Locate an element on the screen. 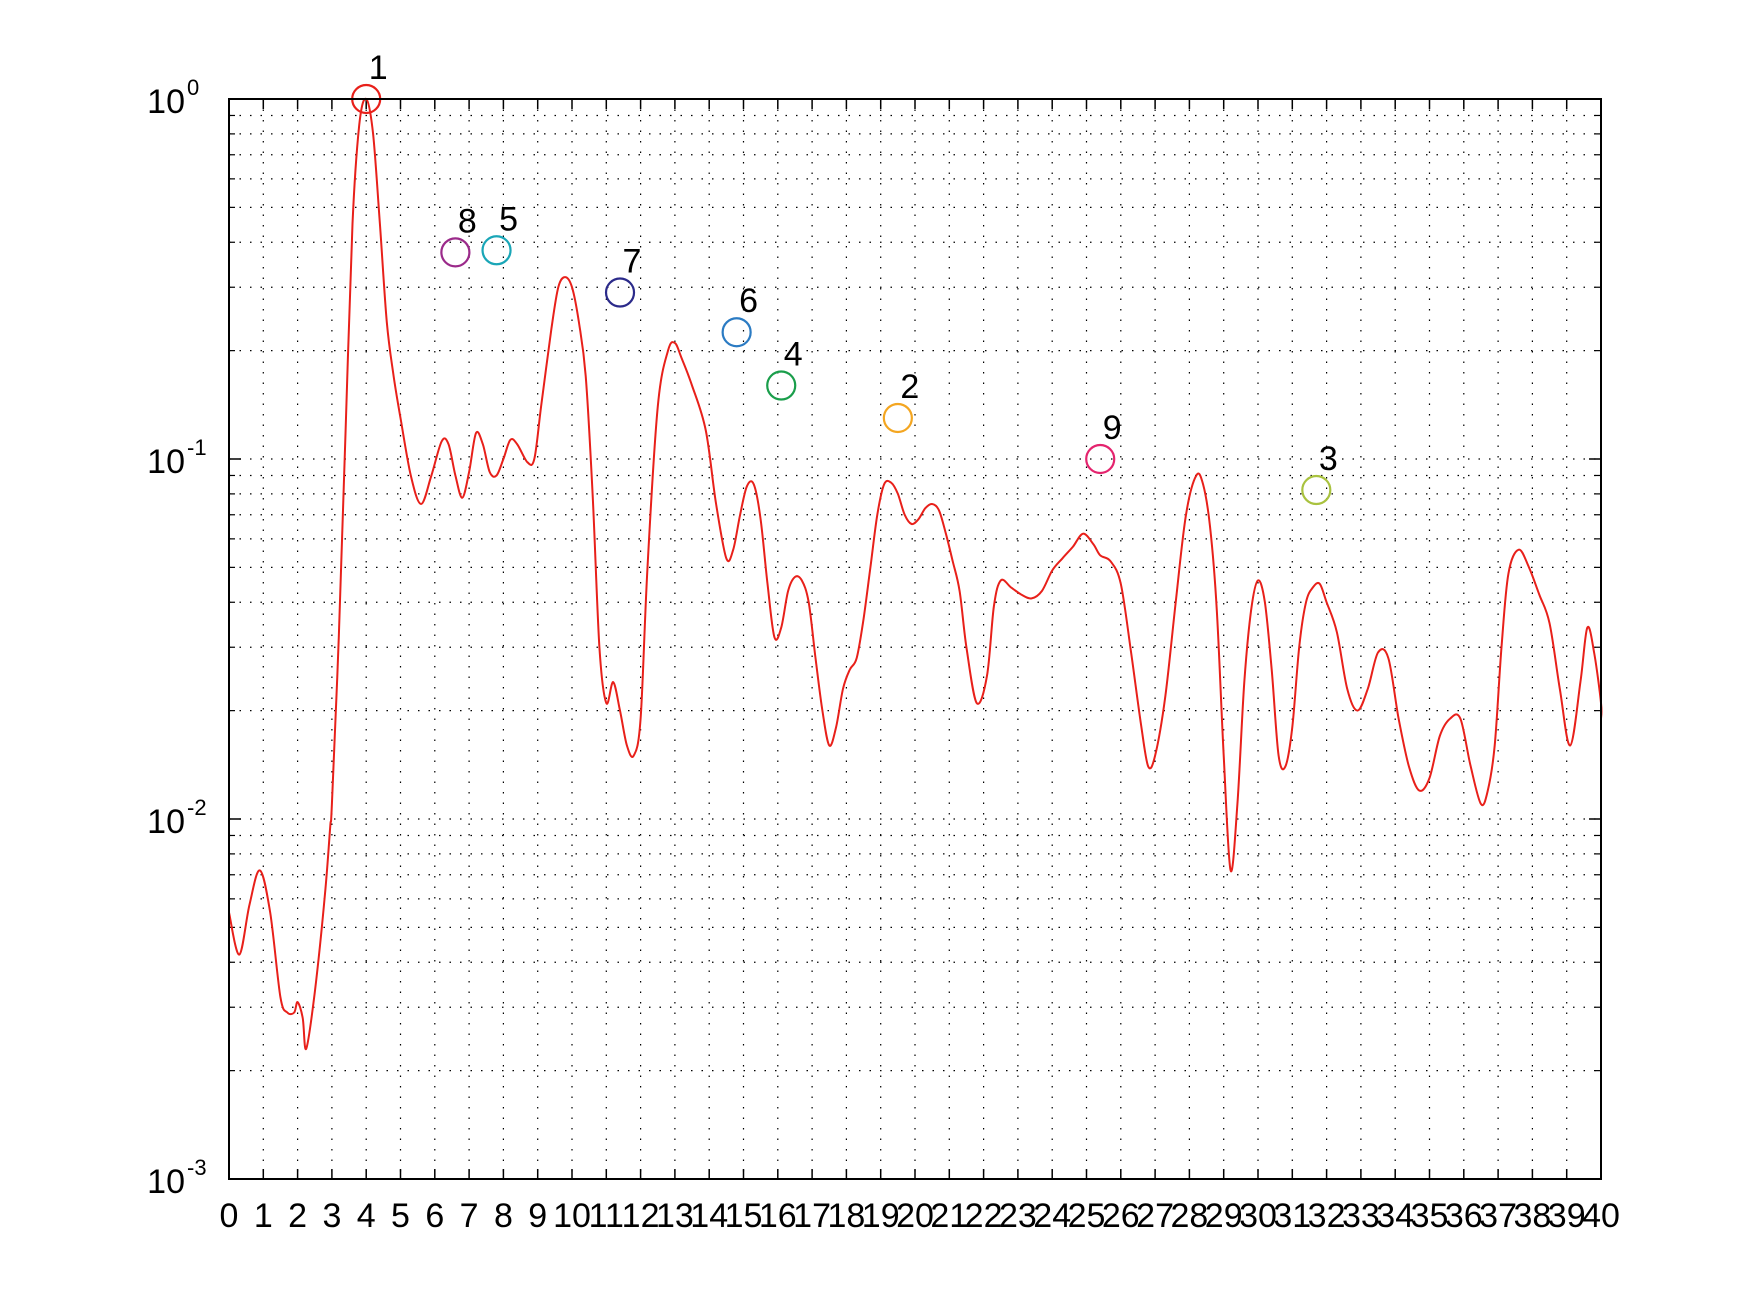  y-tick-exponent: -2 is located at coordinates (197, 807).